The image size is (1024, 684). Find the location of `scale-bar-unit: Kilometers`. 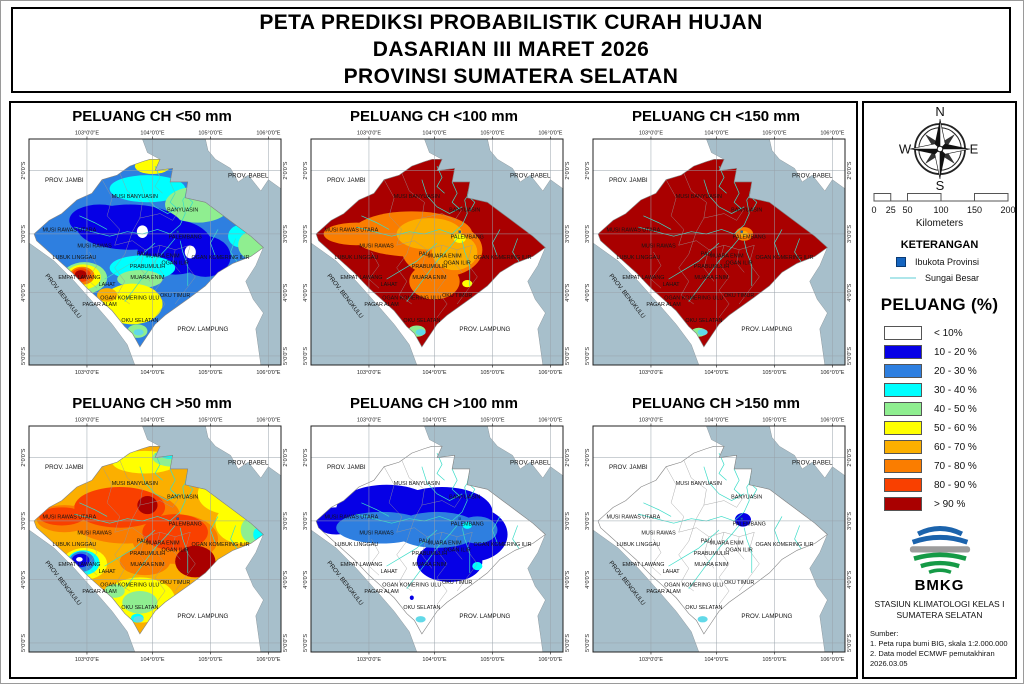

scale-bar-unit: Kilometers is located at coordinates (939, 223).